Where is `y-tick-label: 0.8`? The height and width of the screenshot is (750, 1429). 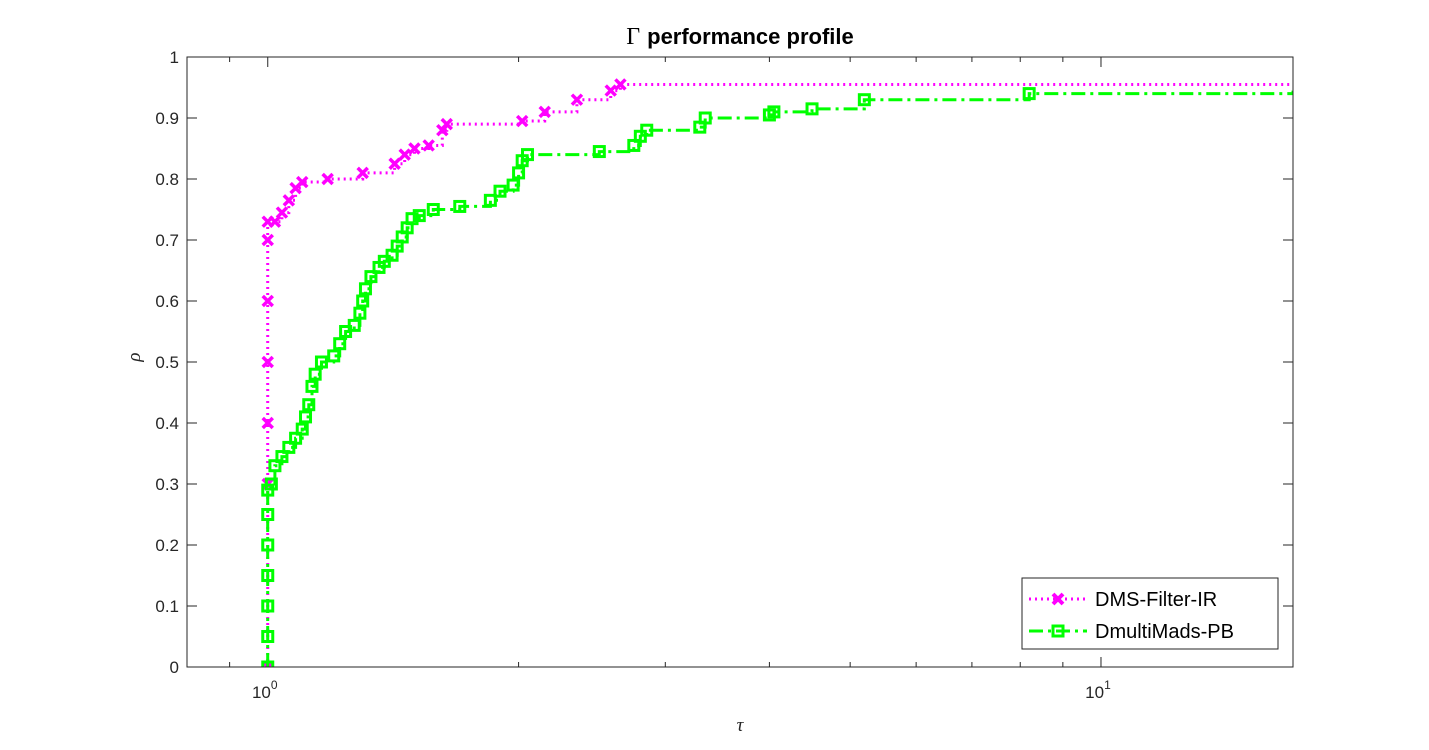
y-tick-label: 0.8 is located at coordinates (167, 179).